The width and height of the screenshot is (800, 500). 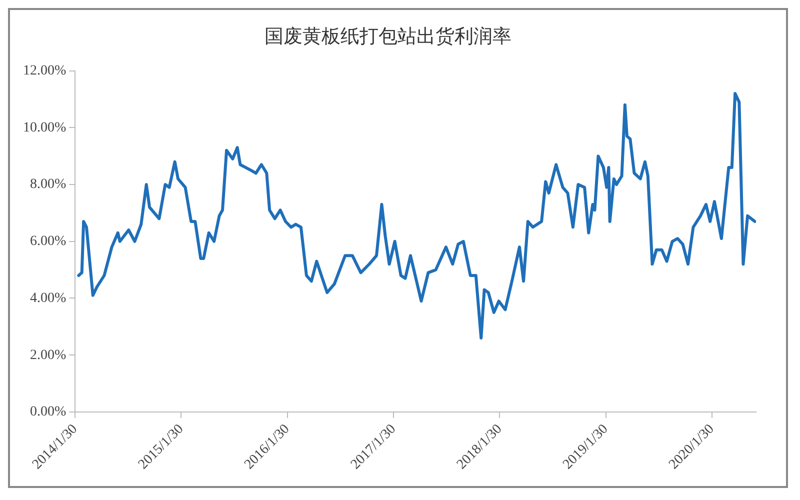 What do you see at coordinates (48, 298) in the screenshot?
I see `y-tick-label: 4.00%` at bounding box center [48, 298].